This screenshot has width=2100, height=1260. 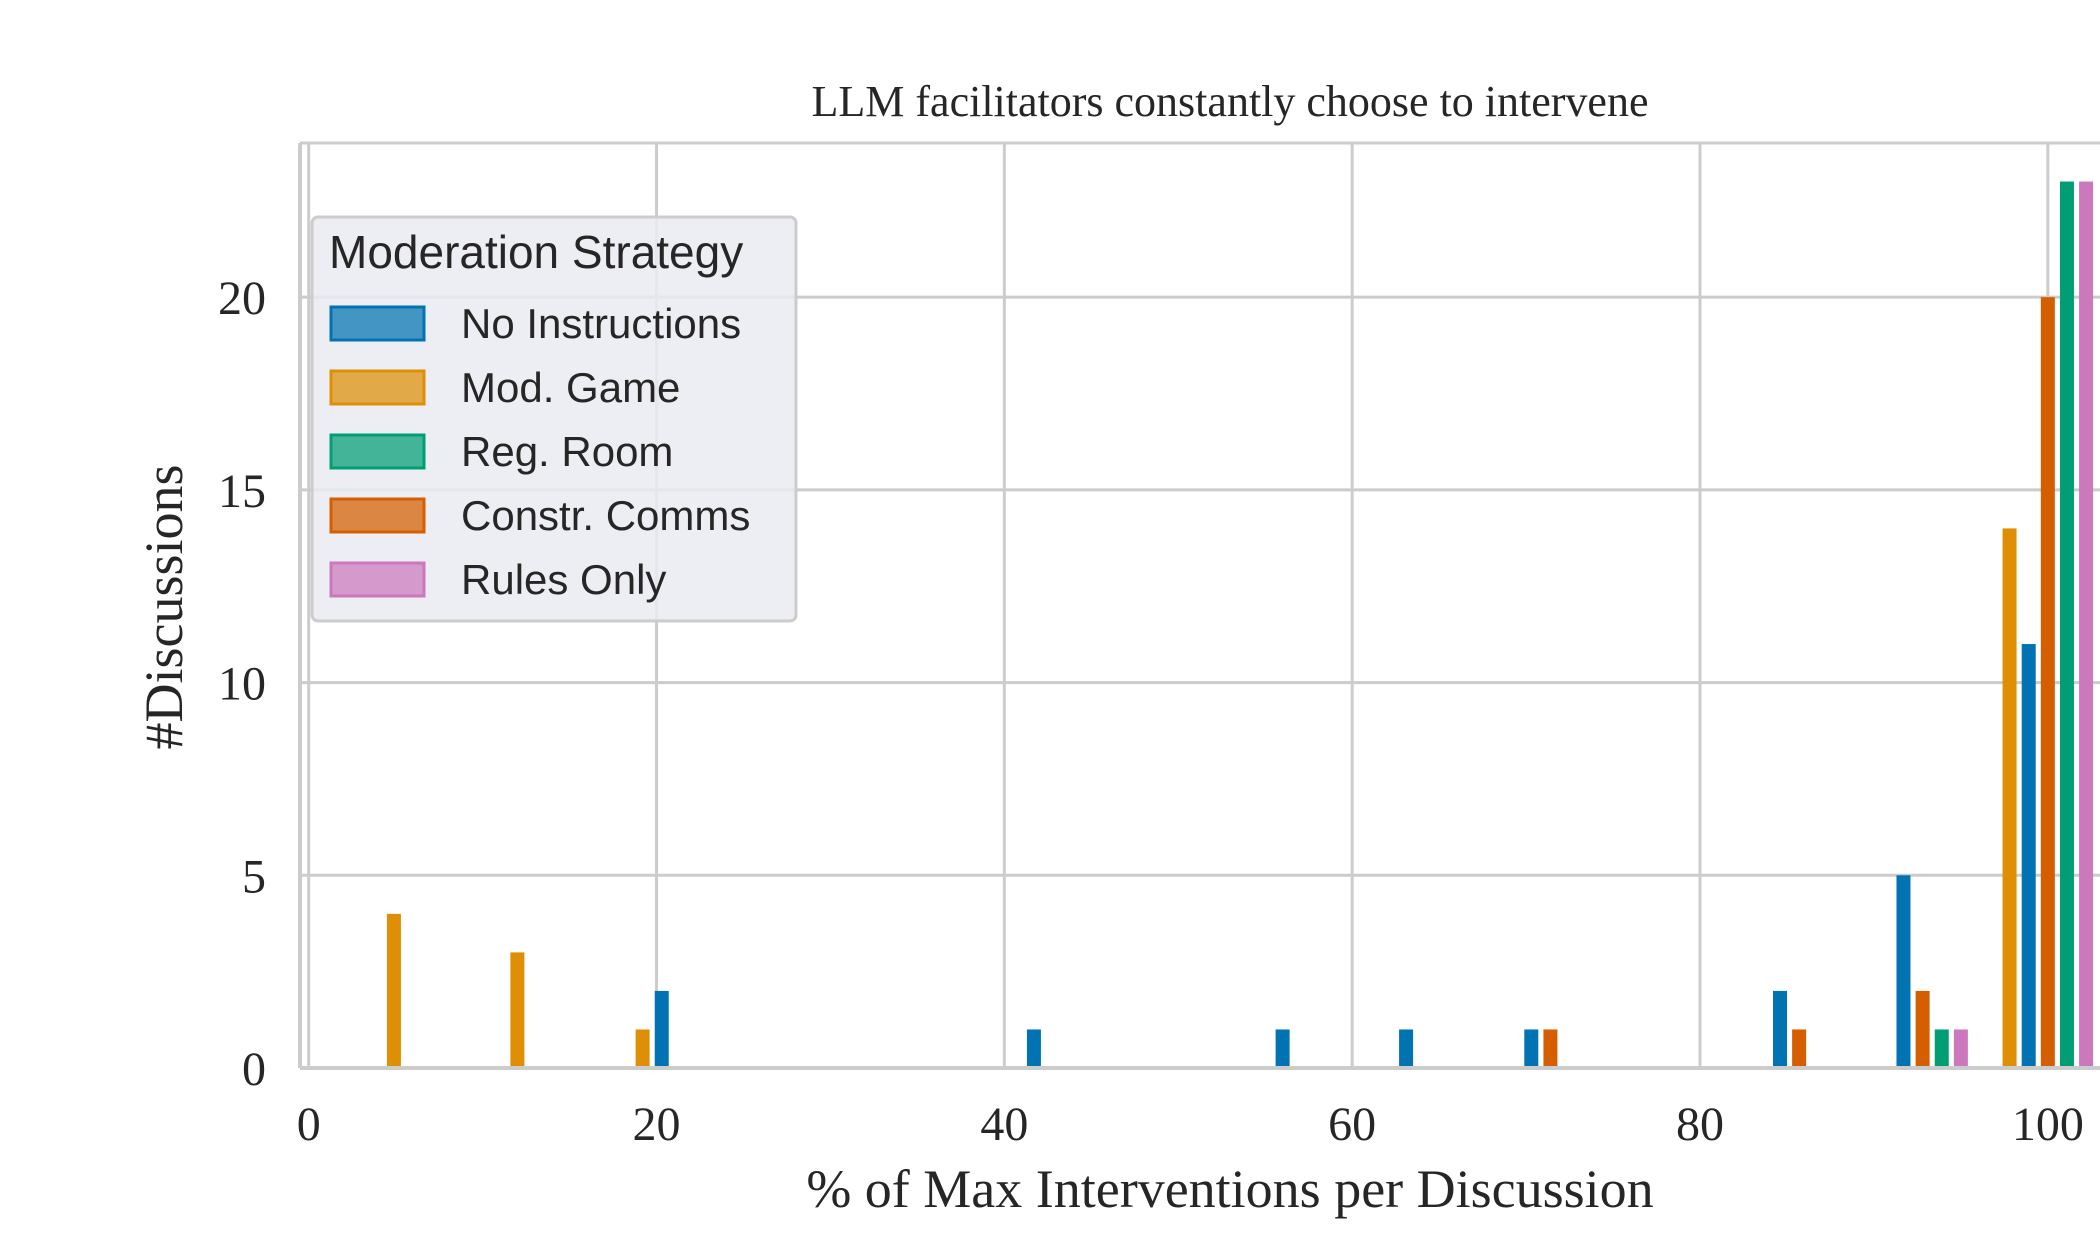 I want to click on y-tick-label: 20, so click(x=242, y=298).